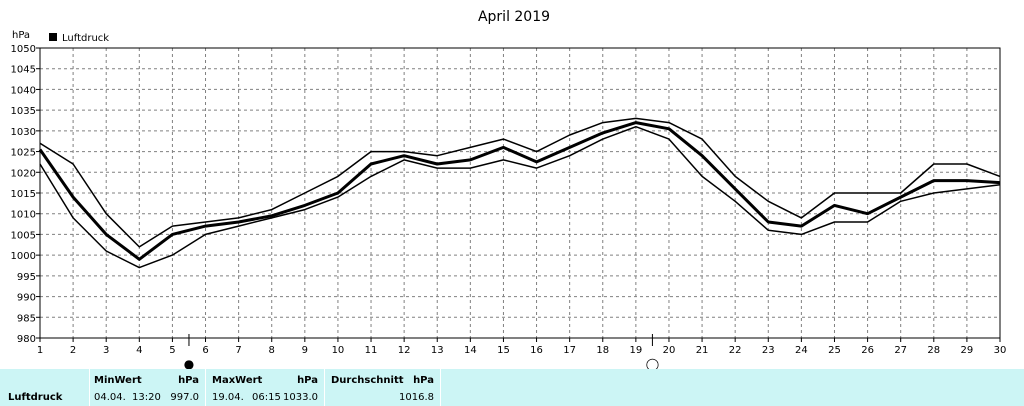  Describe the element at coordinates (421, 351) in the screenshot. I see `moon-phase-markers: ● ◯` at that location.